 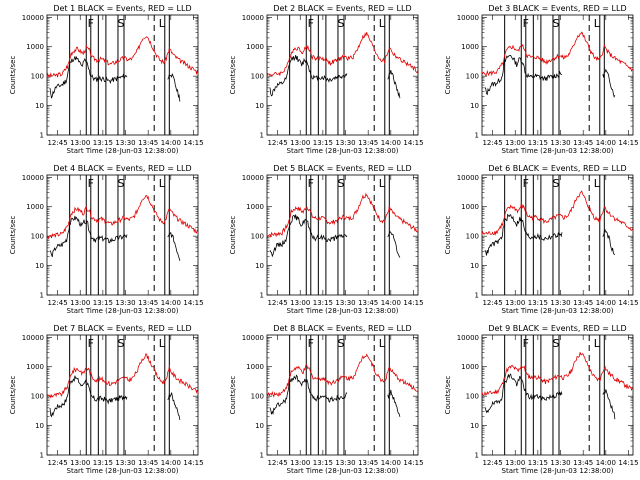 I want to click on panel-title: Det 1 BLACK = Events, RED = LLD, so click(x=122, y=8).